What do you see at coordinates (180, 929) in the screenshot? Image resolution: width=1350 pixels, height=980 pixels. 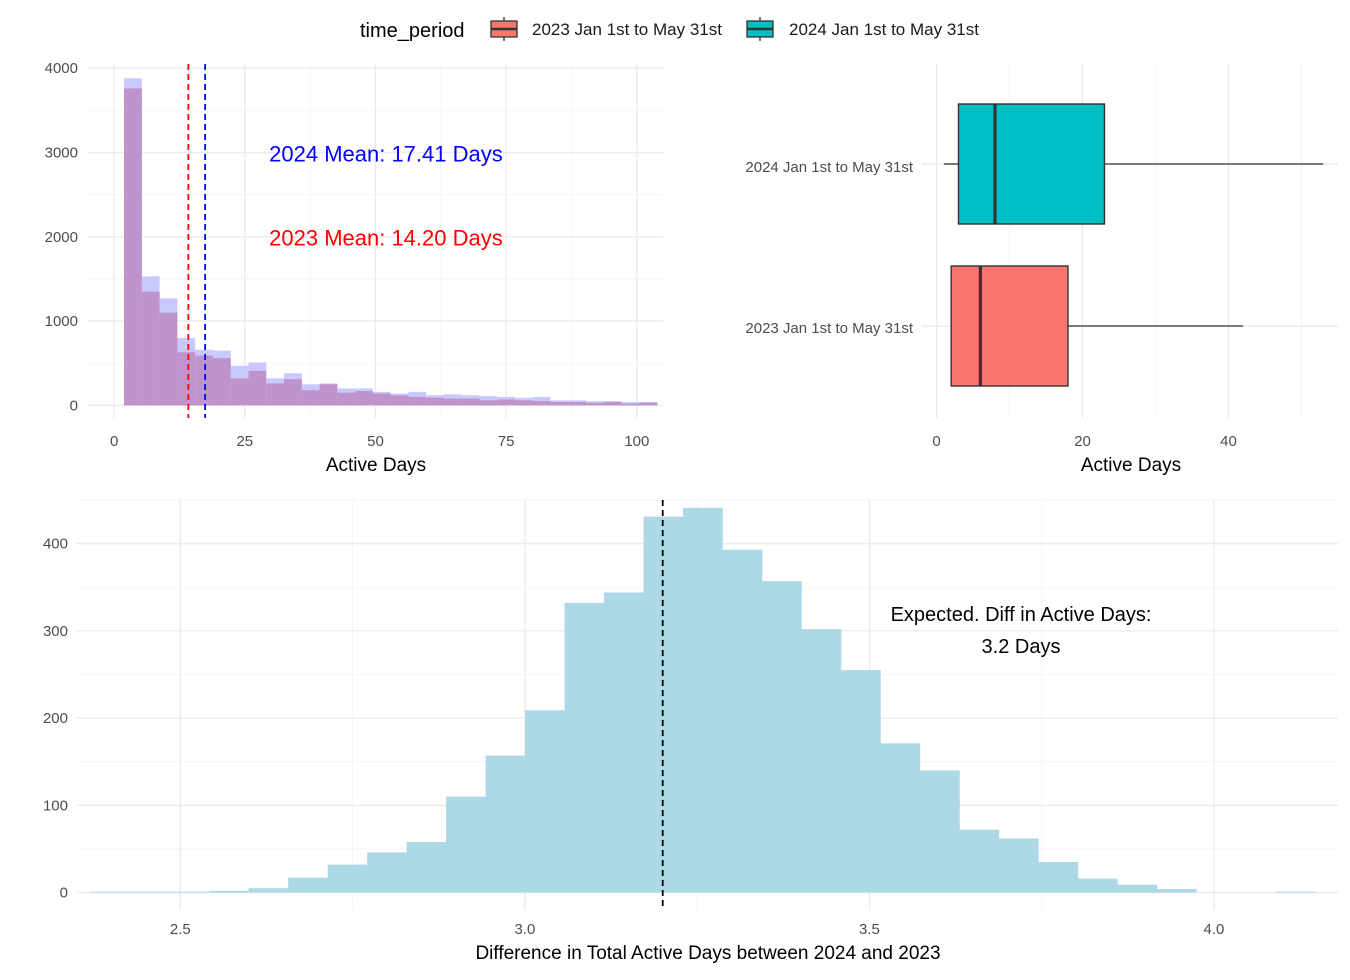 I see `x-tick-label: 2.5` at bounding box center [180, 929].